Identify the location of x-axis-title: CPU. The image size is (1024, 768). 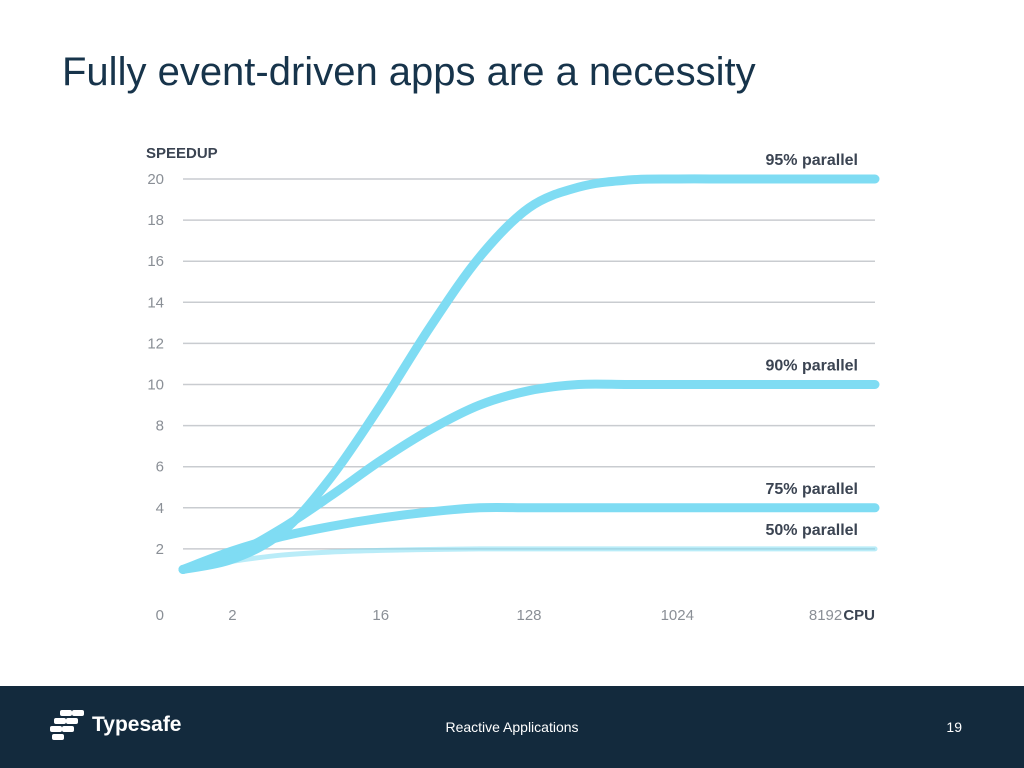
(859, 615).